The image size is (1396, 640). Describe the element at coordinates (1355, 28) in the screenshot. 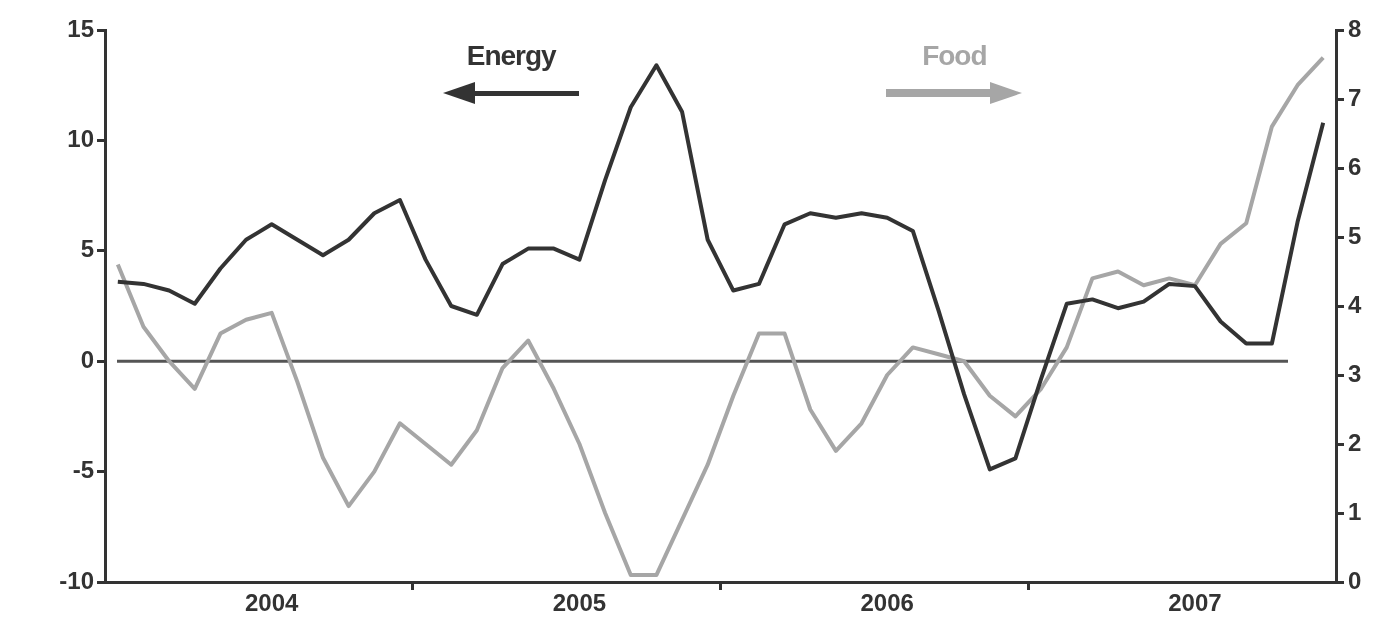

I see `y2-tick-label: 8` at that location.